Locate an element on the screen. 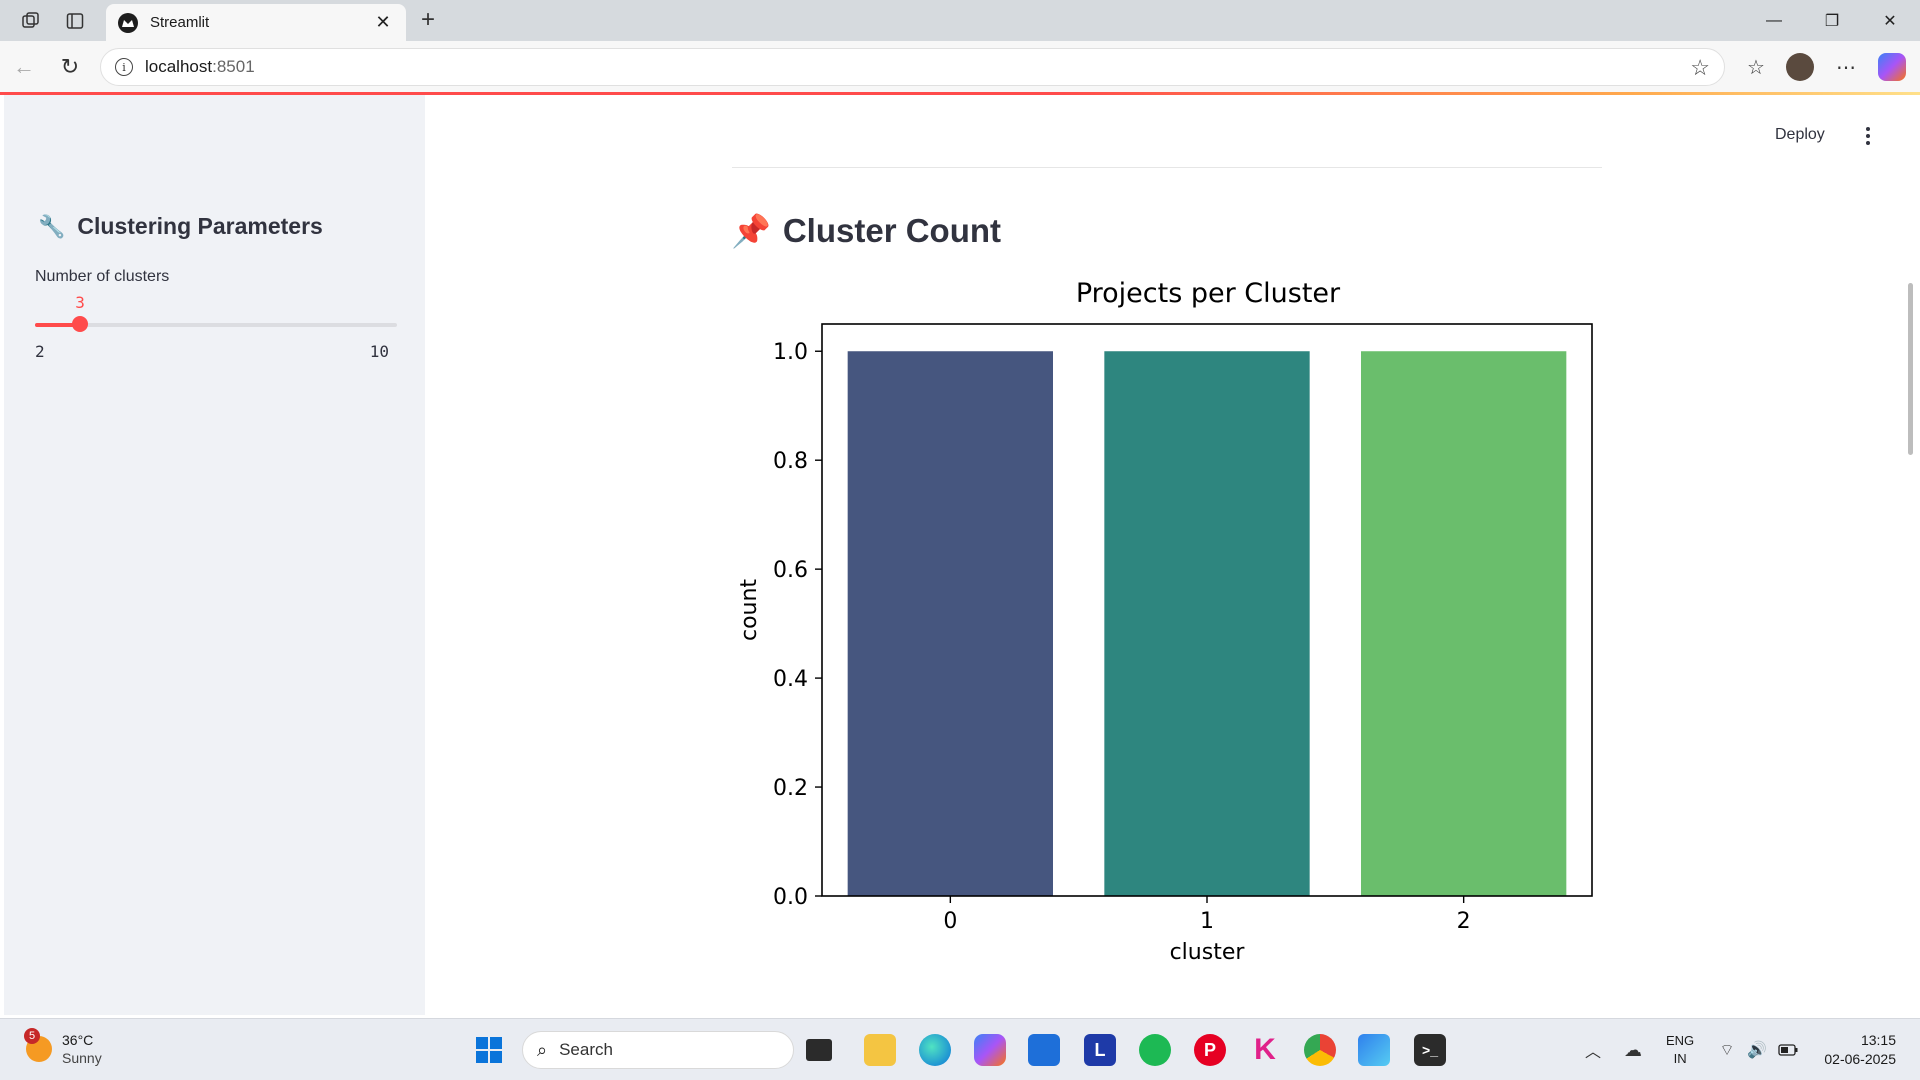 Image resolution: width=1920 pixels, height=1080 pixels. close-tab-icon: ✕ is located at coordinates (383, 22).